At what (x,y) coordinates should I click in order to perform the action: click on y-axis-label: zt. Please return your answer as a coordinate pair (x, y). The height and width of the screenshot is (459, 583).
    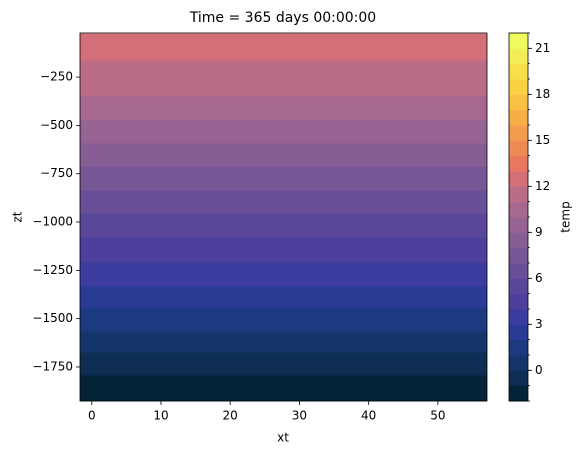
    Looking at the image, I should click on (18, 216).